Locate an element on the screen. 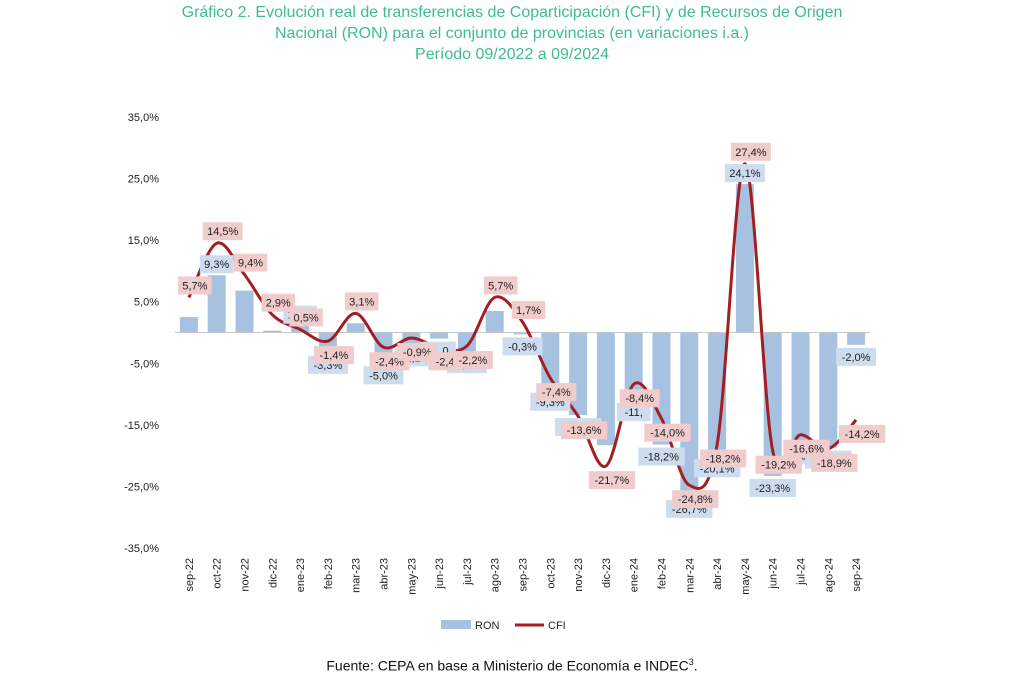 This screenshot has width=1024, height=683. x-tick-label: oct-23 is located at coordinates (551, 573).